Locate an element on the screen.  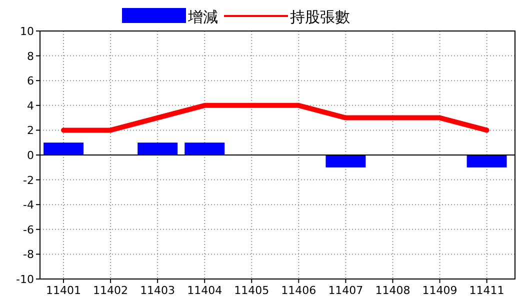
y-tick-label: -2 is located at coordinates (28, 180).